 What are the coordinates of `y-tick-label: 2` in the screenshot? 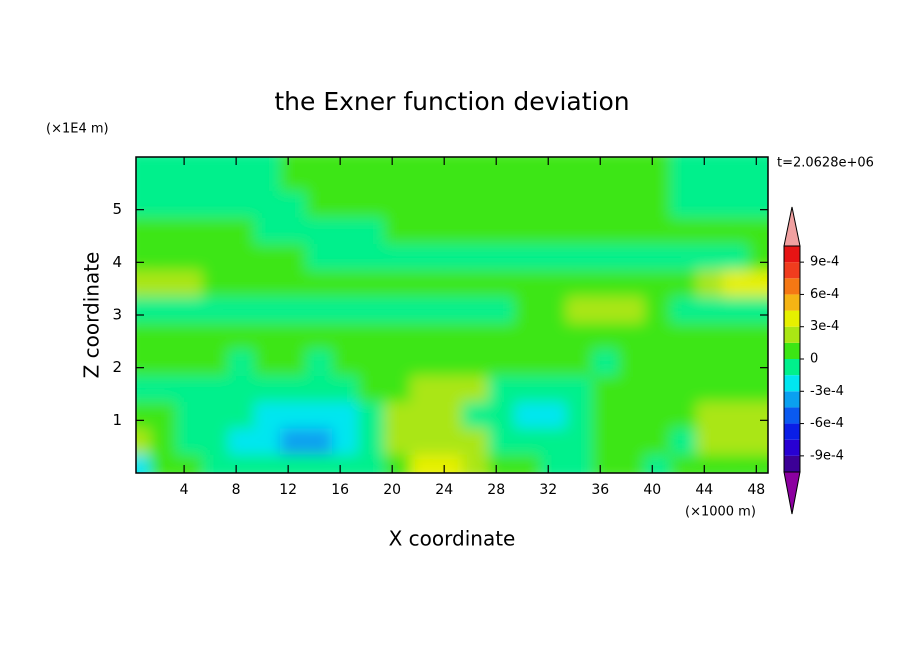 It's located at (117, 367).